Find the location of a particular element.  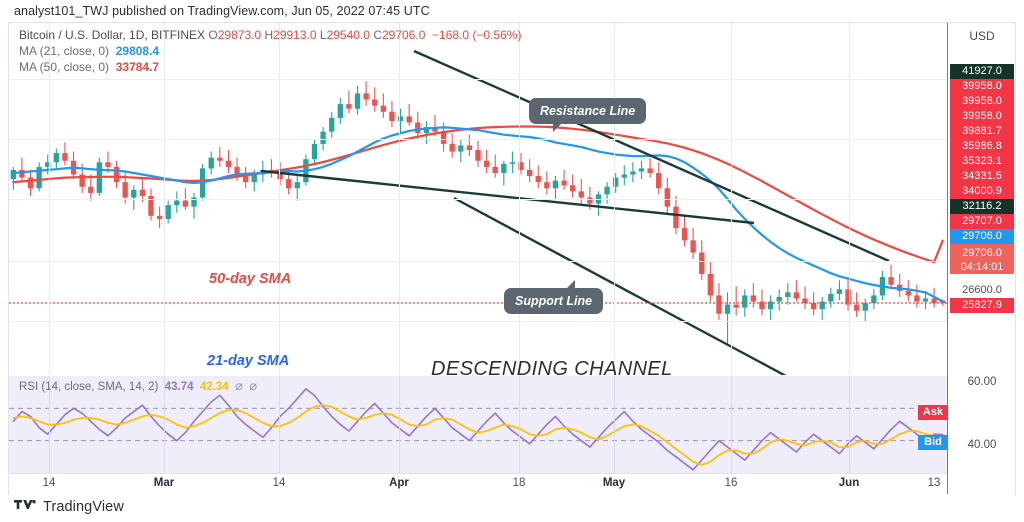

price-axis-label: 41927.0 is located at coordinates (982, 71).